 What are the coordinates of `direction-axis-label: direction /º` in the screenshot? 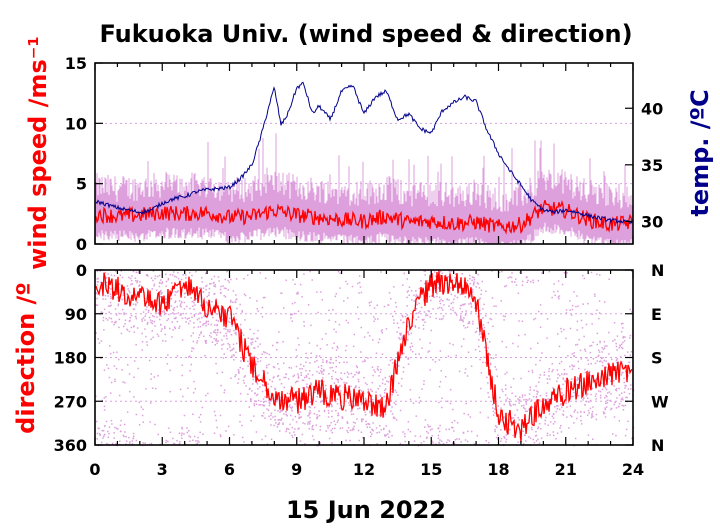 It's located at (26, 358).